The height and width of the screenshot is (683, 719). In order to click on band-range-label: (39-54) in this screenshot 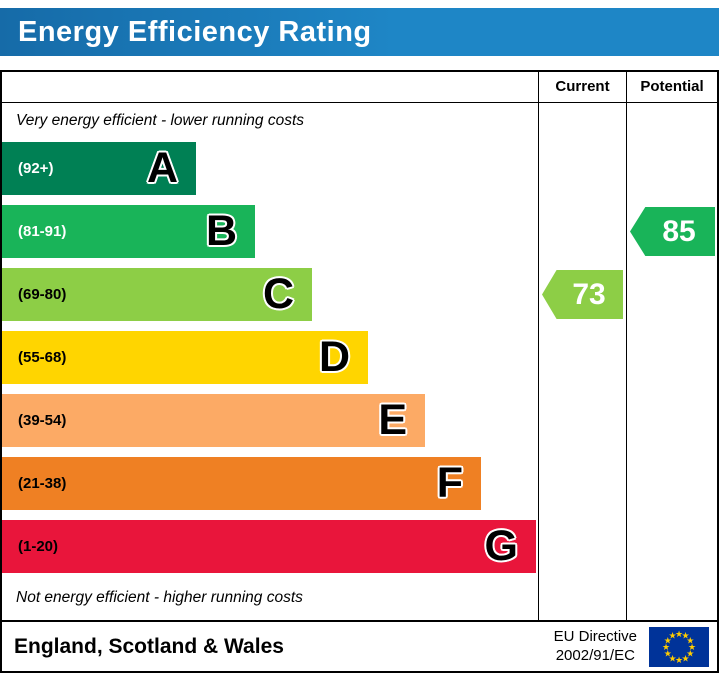, I will do `click(42, 420)`.